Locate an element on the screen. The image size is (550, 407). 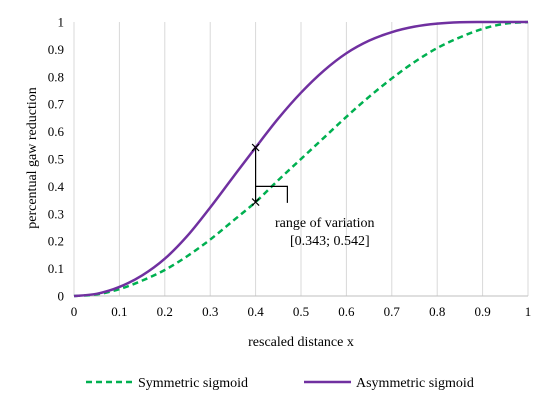
y-tick-label: 0 is located at coordinates (61, 296).